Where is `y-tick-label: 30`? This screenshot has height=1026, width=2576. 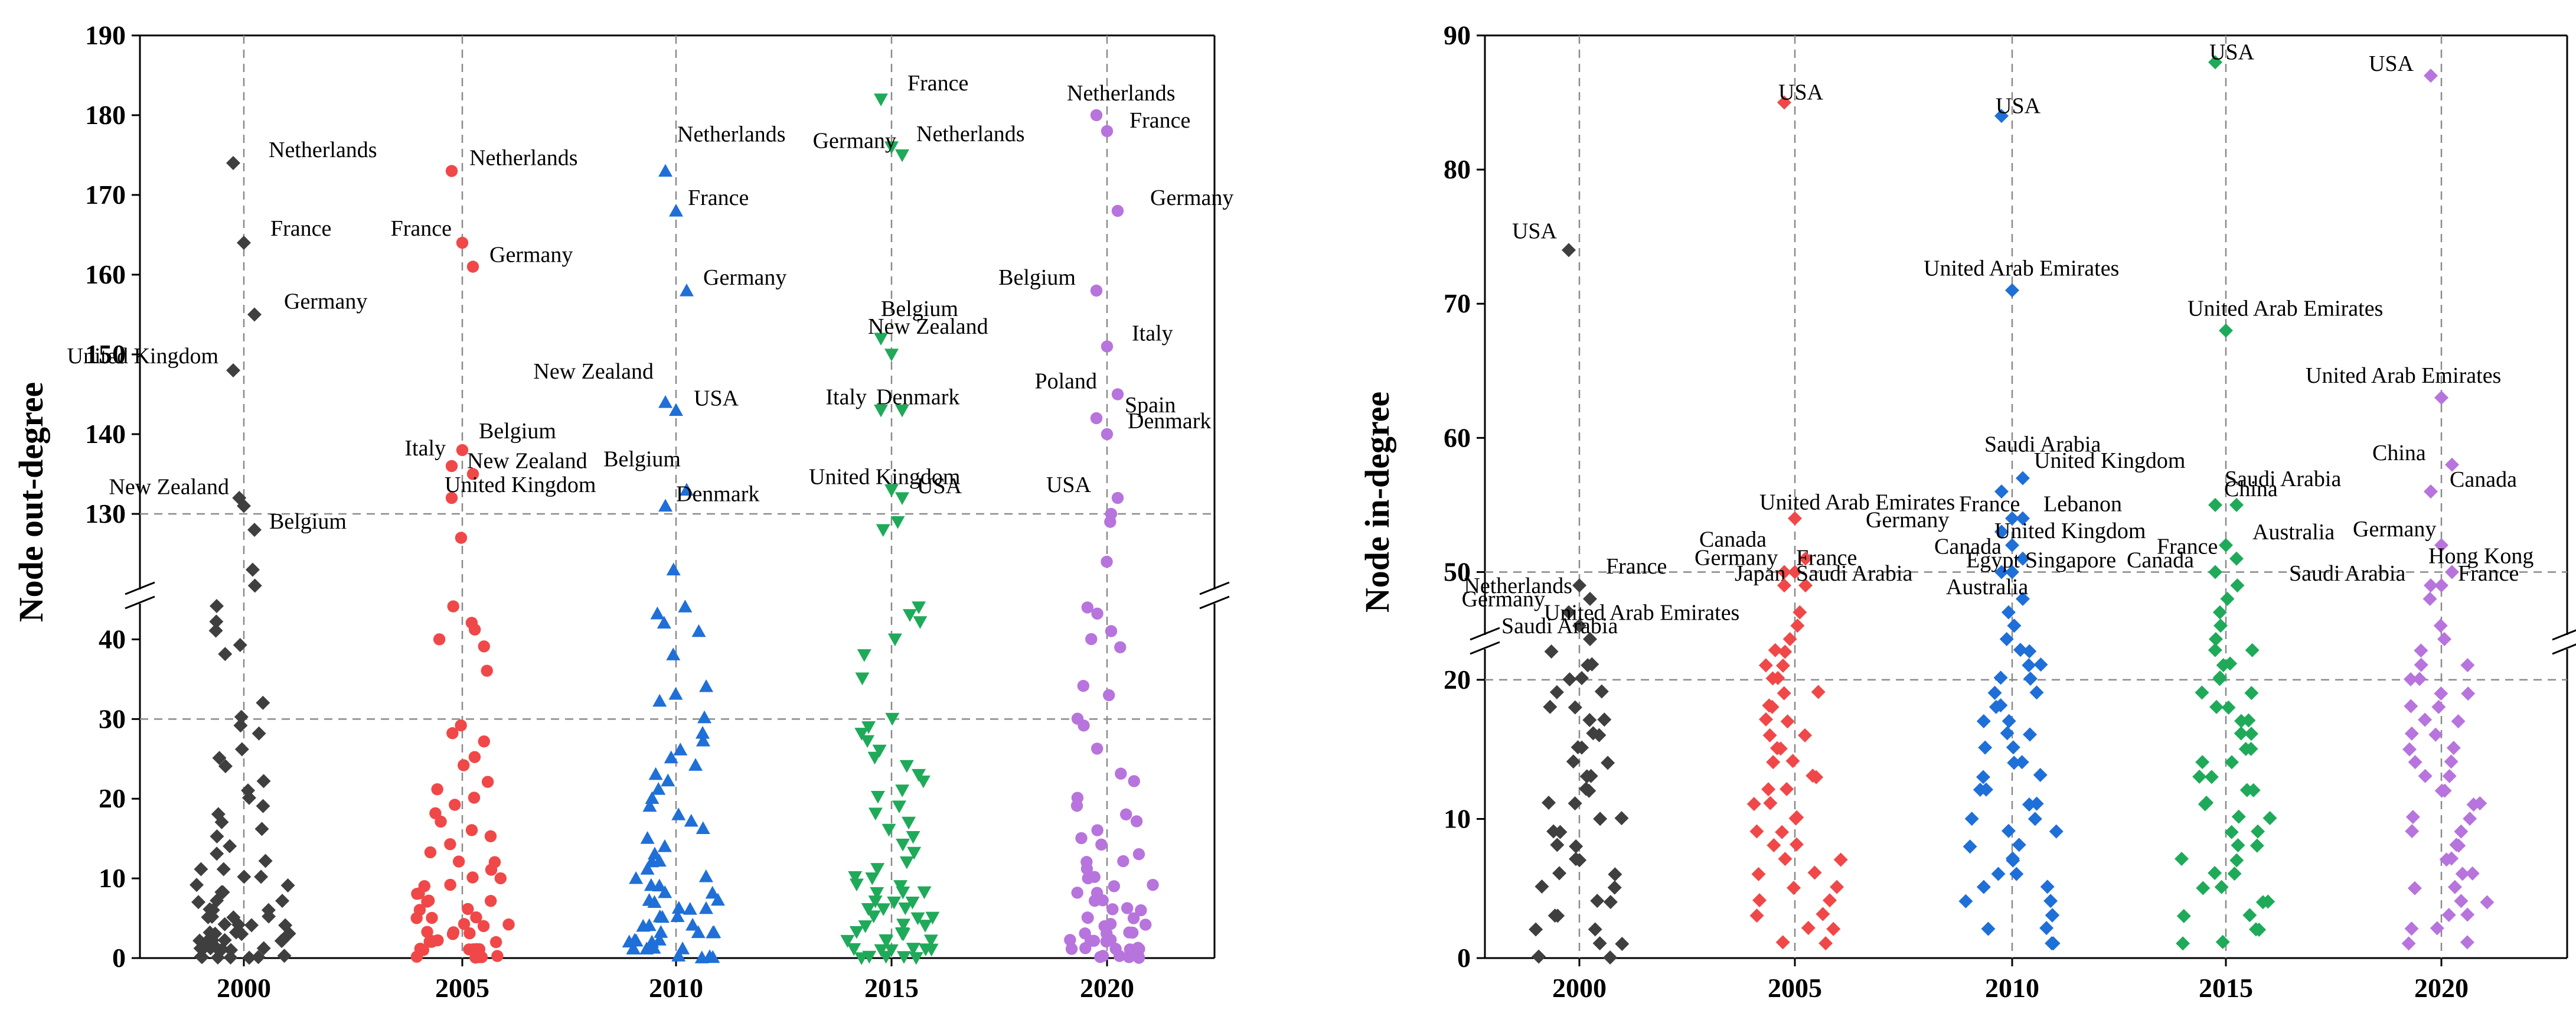 y-tick-label: 30 is located at coordinates (112, 718).